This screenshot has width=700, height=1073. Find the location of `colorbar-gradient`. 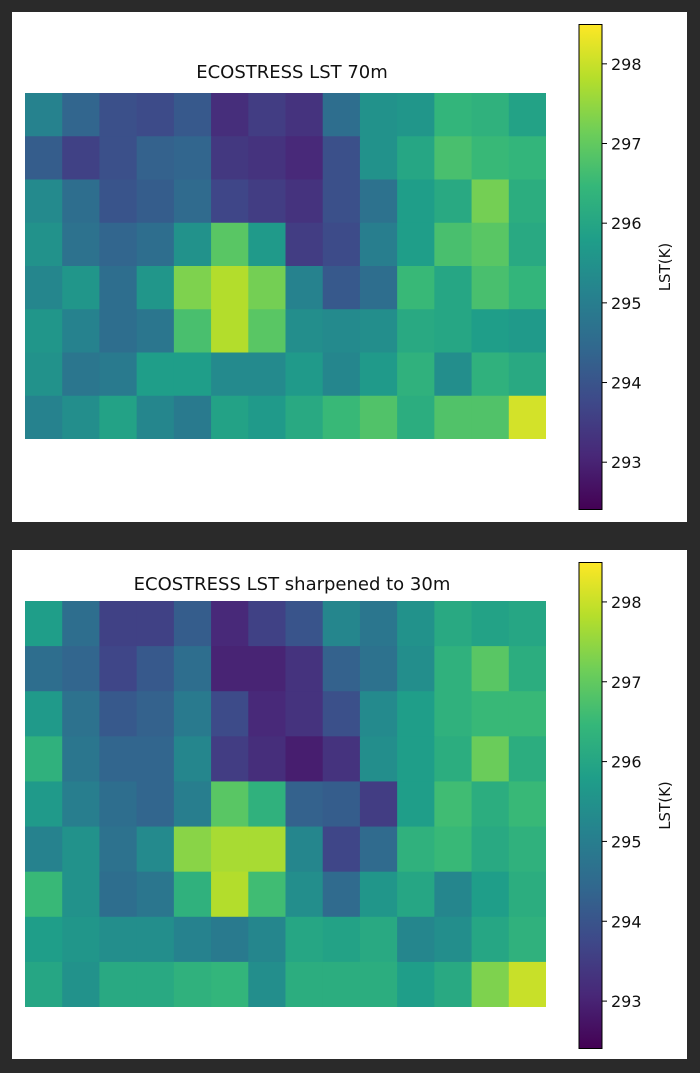

colorbar-gradient is located at coordinates (590, 805).